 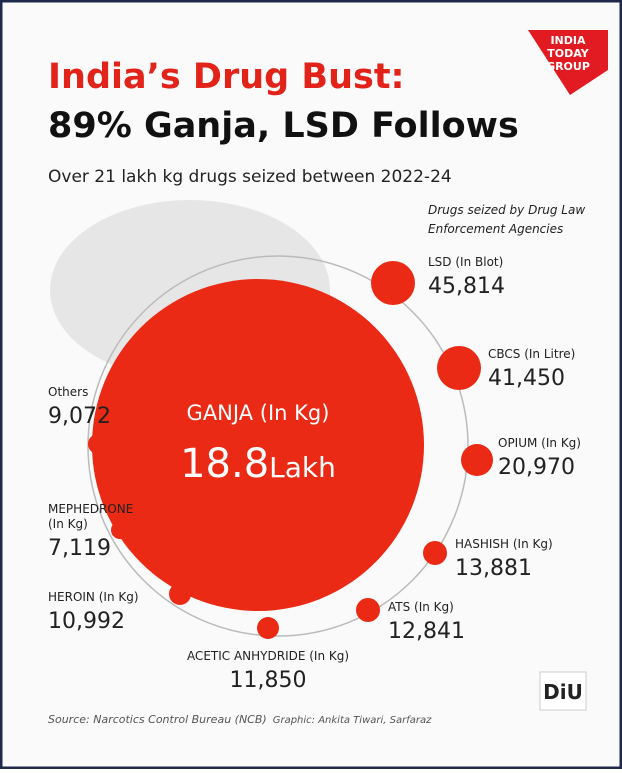 What do you see at coordinates (86, 621) in the screenshot?
I see `item-value: 10,992` at bounding box center [86, 621].